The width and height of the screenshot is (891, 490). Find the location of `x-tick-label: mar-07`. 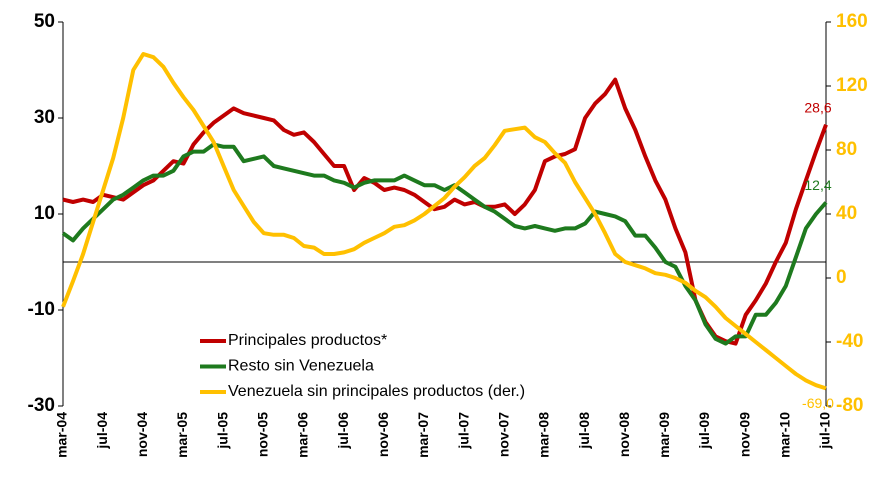

x-tick-label: mar-07 is located at coordinates (423, 435).